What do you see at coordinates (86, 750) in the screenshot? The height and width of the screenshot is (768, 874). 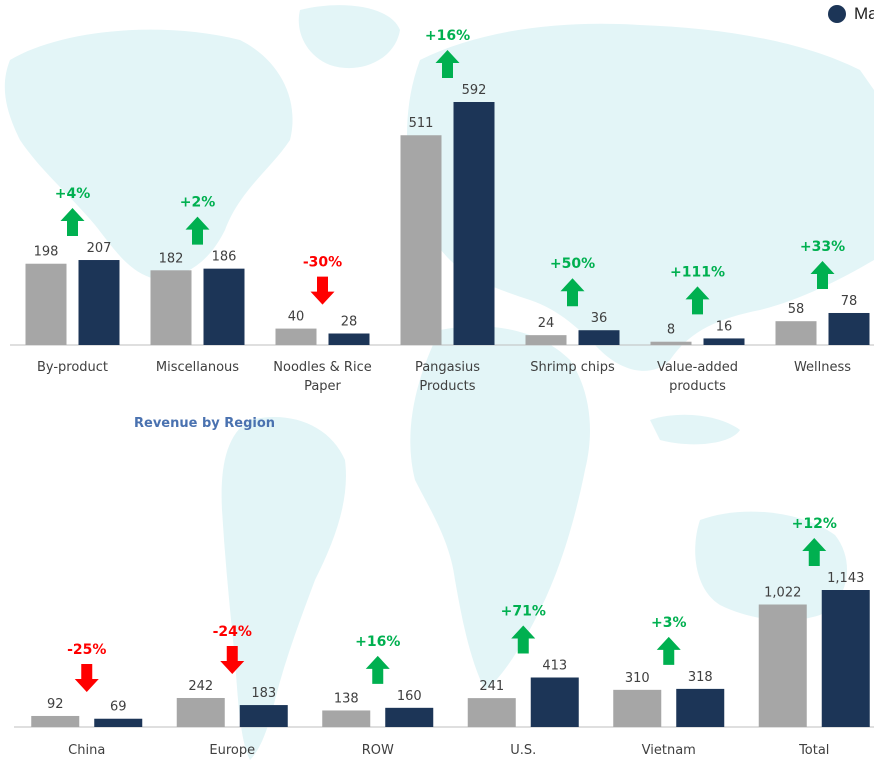 I see `category-label: China` at bounding box center [86, 750].